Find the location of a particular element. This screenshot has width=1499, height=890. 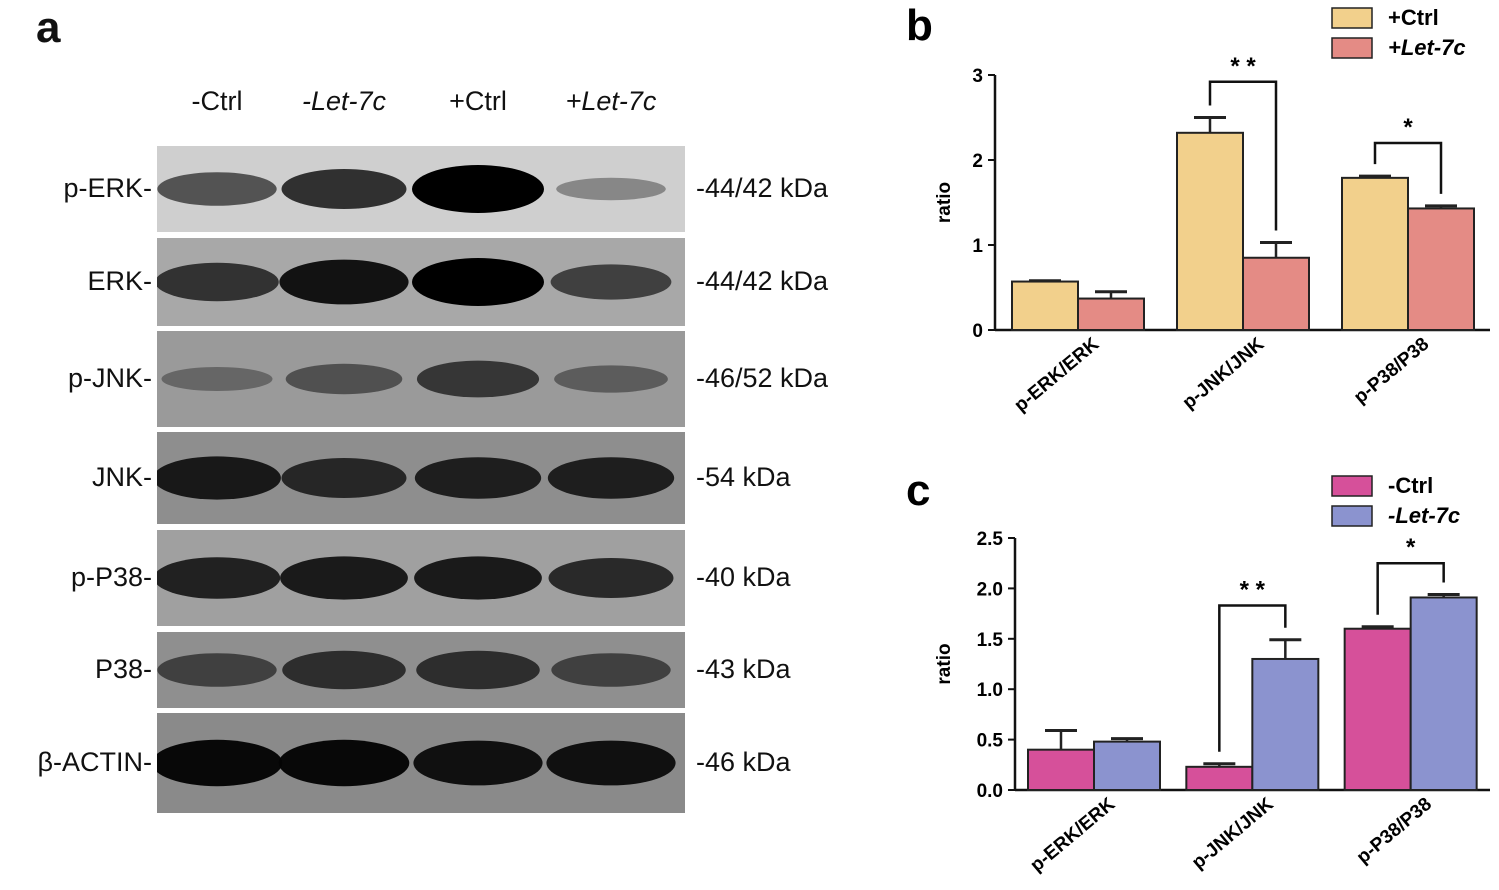

legend-label: +Ctrl is located at coordinates (1413, 17).